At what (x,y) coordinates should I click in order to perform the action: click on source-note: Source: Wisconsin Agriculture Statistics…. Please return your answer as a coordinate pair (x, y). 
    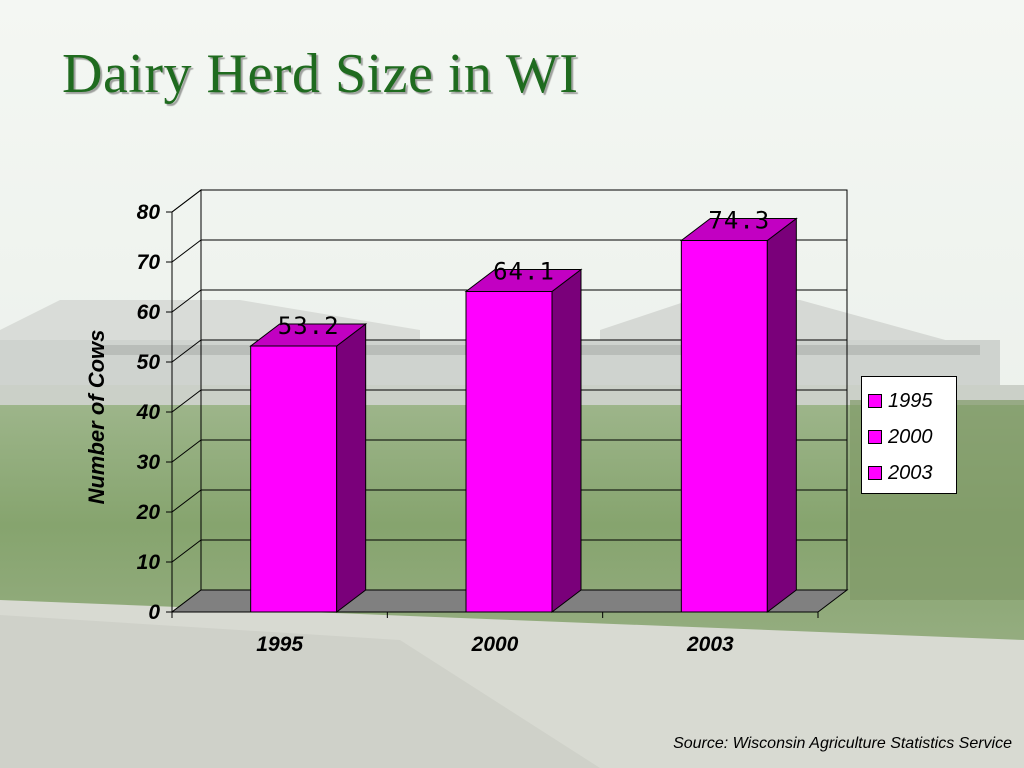
    Looking at the image, I should click on (842, 743).